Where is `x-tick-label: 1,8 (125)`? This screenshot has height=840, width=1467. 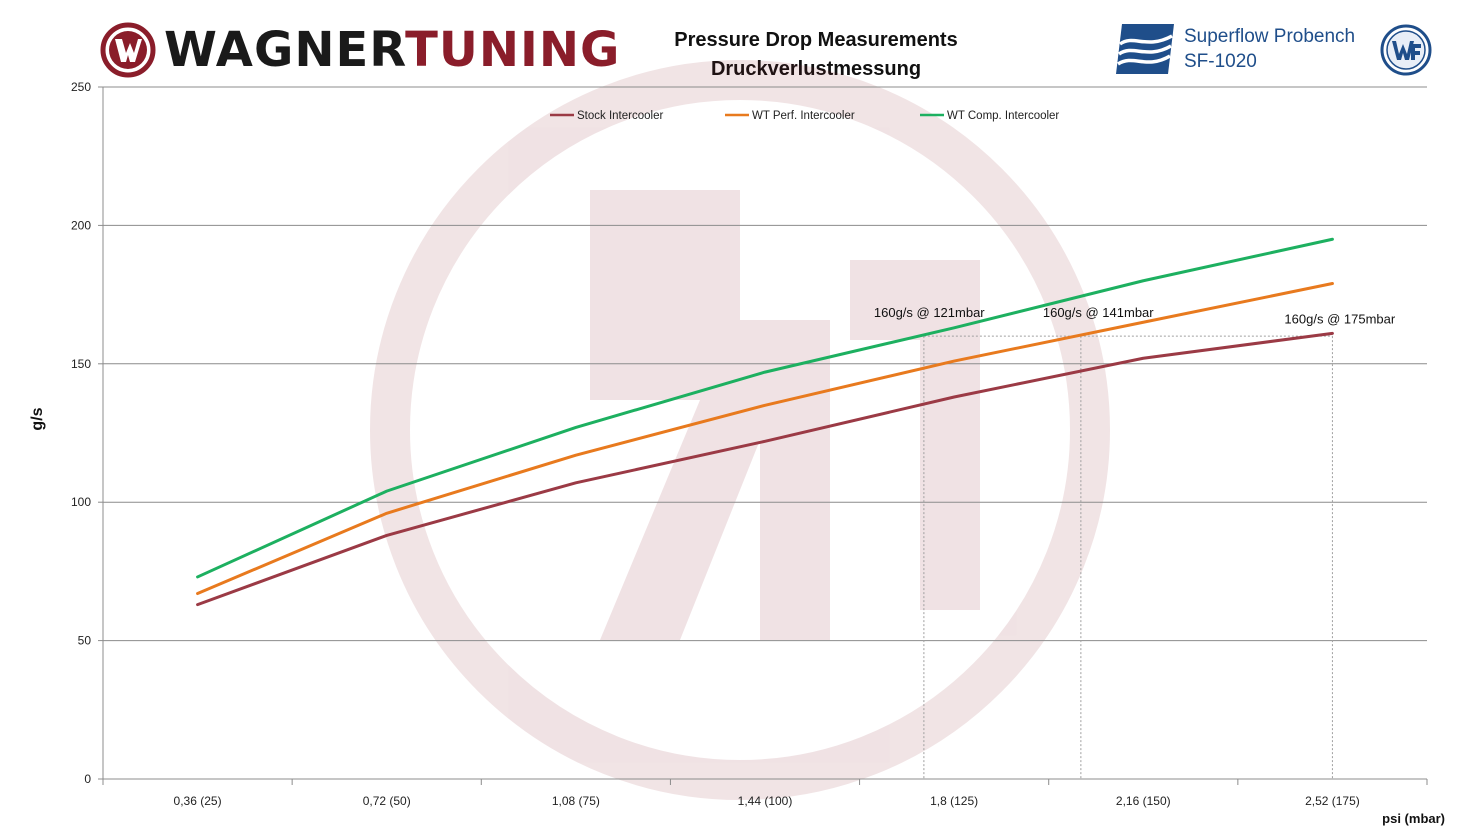 x-tick-label: 1,8 (125) is located at coordinates (954, 801).